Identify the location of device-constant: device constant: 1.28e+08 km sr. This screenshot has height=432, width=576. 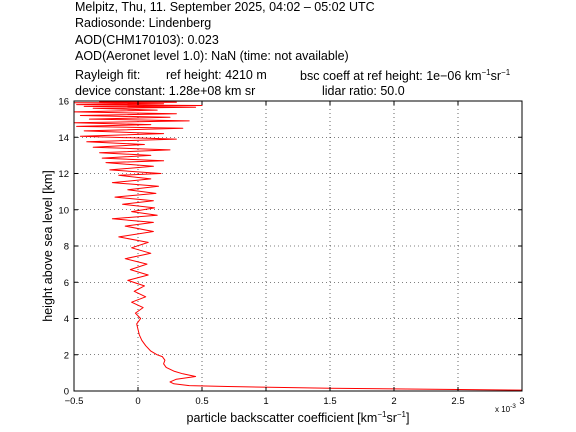
(165, 91).